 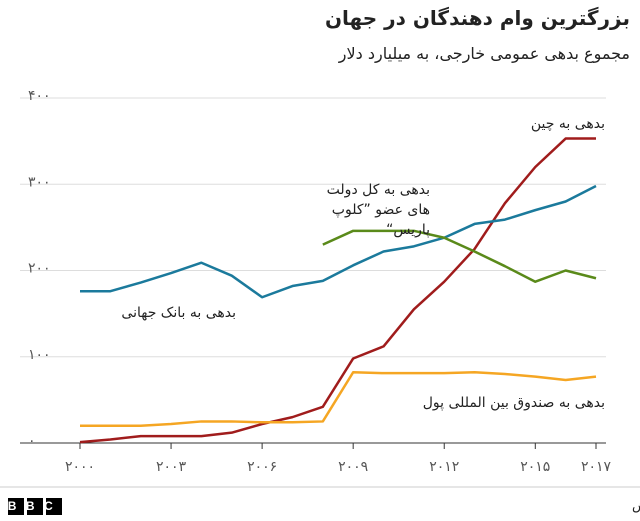 What do you see at coordinates (178, 313) in the screenshot?
I see `series-label: بدهی به بانک جهانی` at bounding box center [178, 313].